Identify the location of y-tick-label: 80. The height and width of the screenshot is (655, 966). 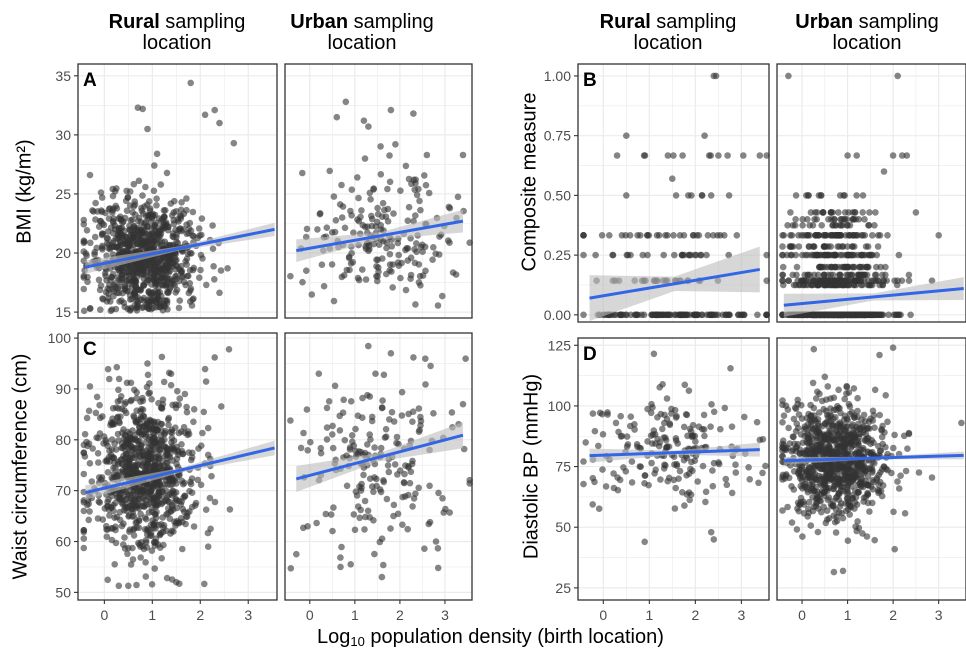
(63, 440).